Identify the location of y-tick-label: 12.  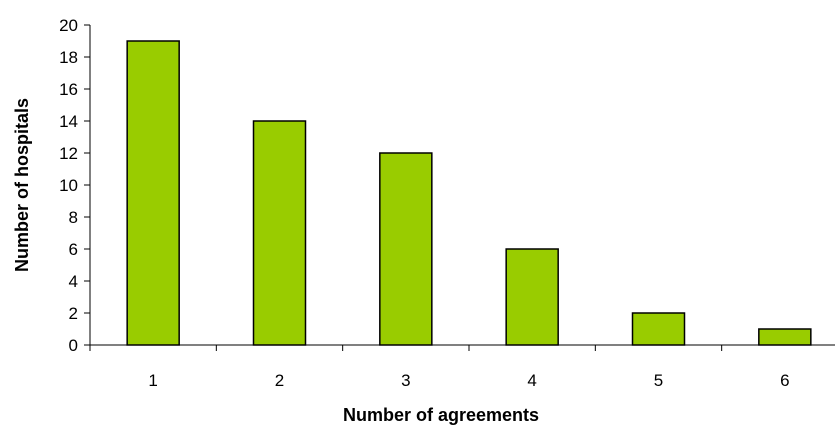
(68, 153).